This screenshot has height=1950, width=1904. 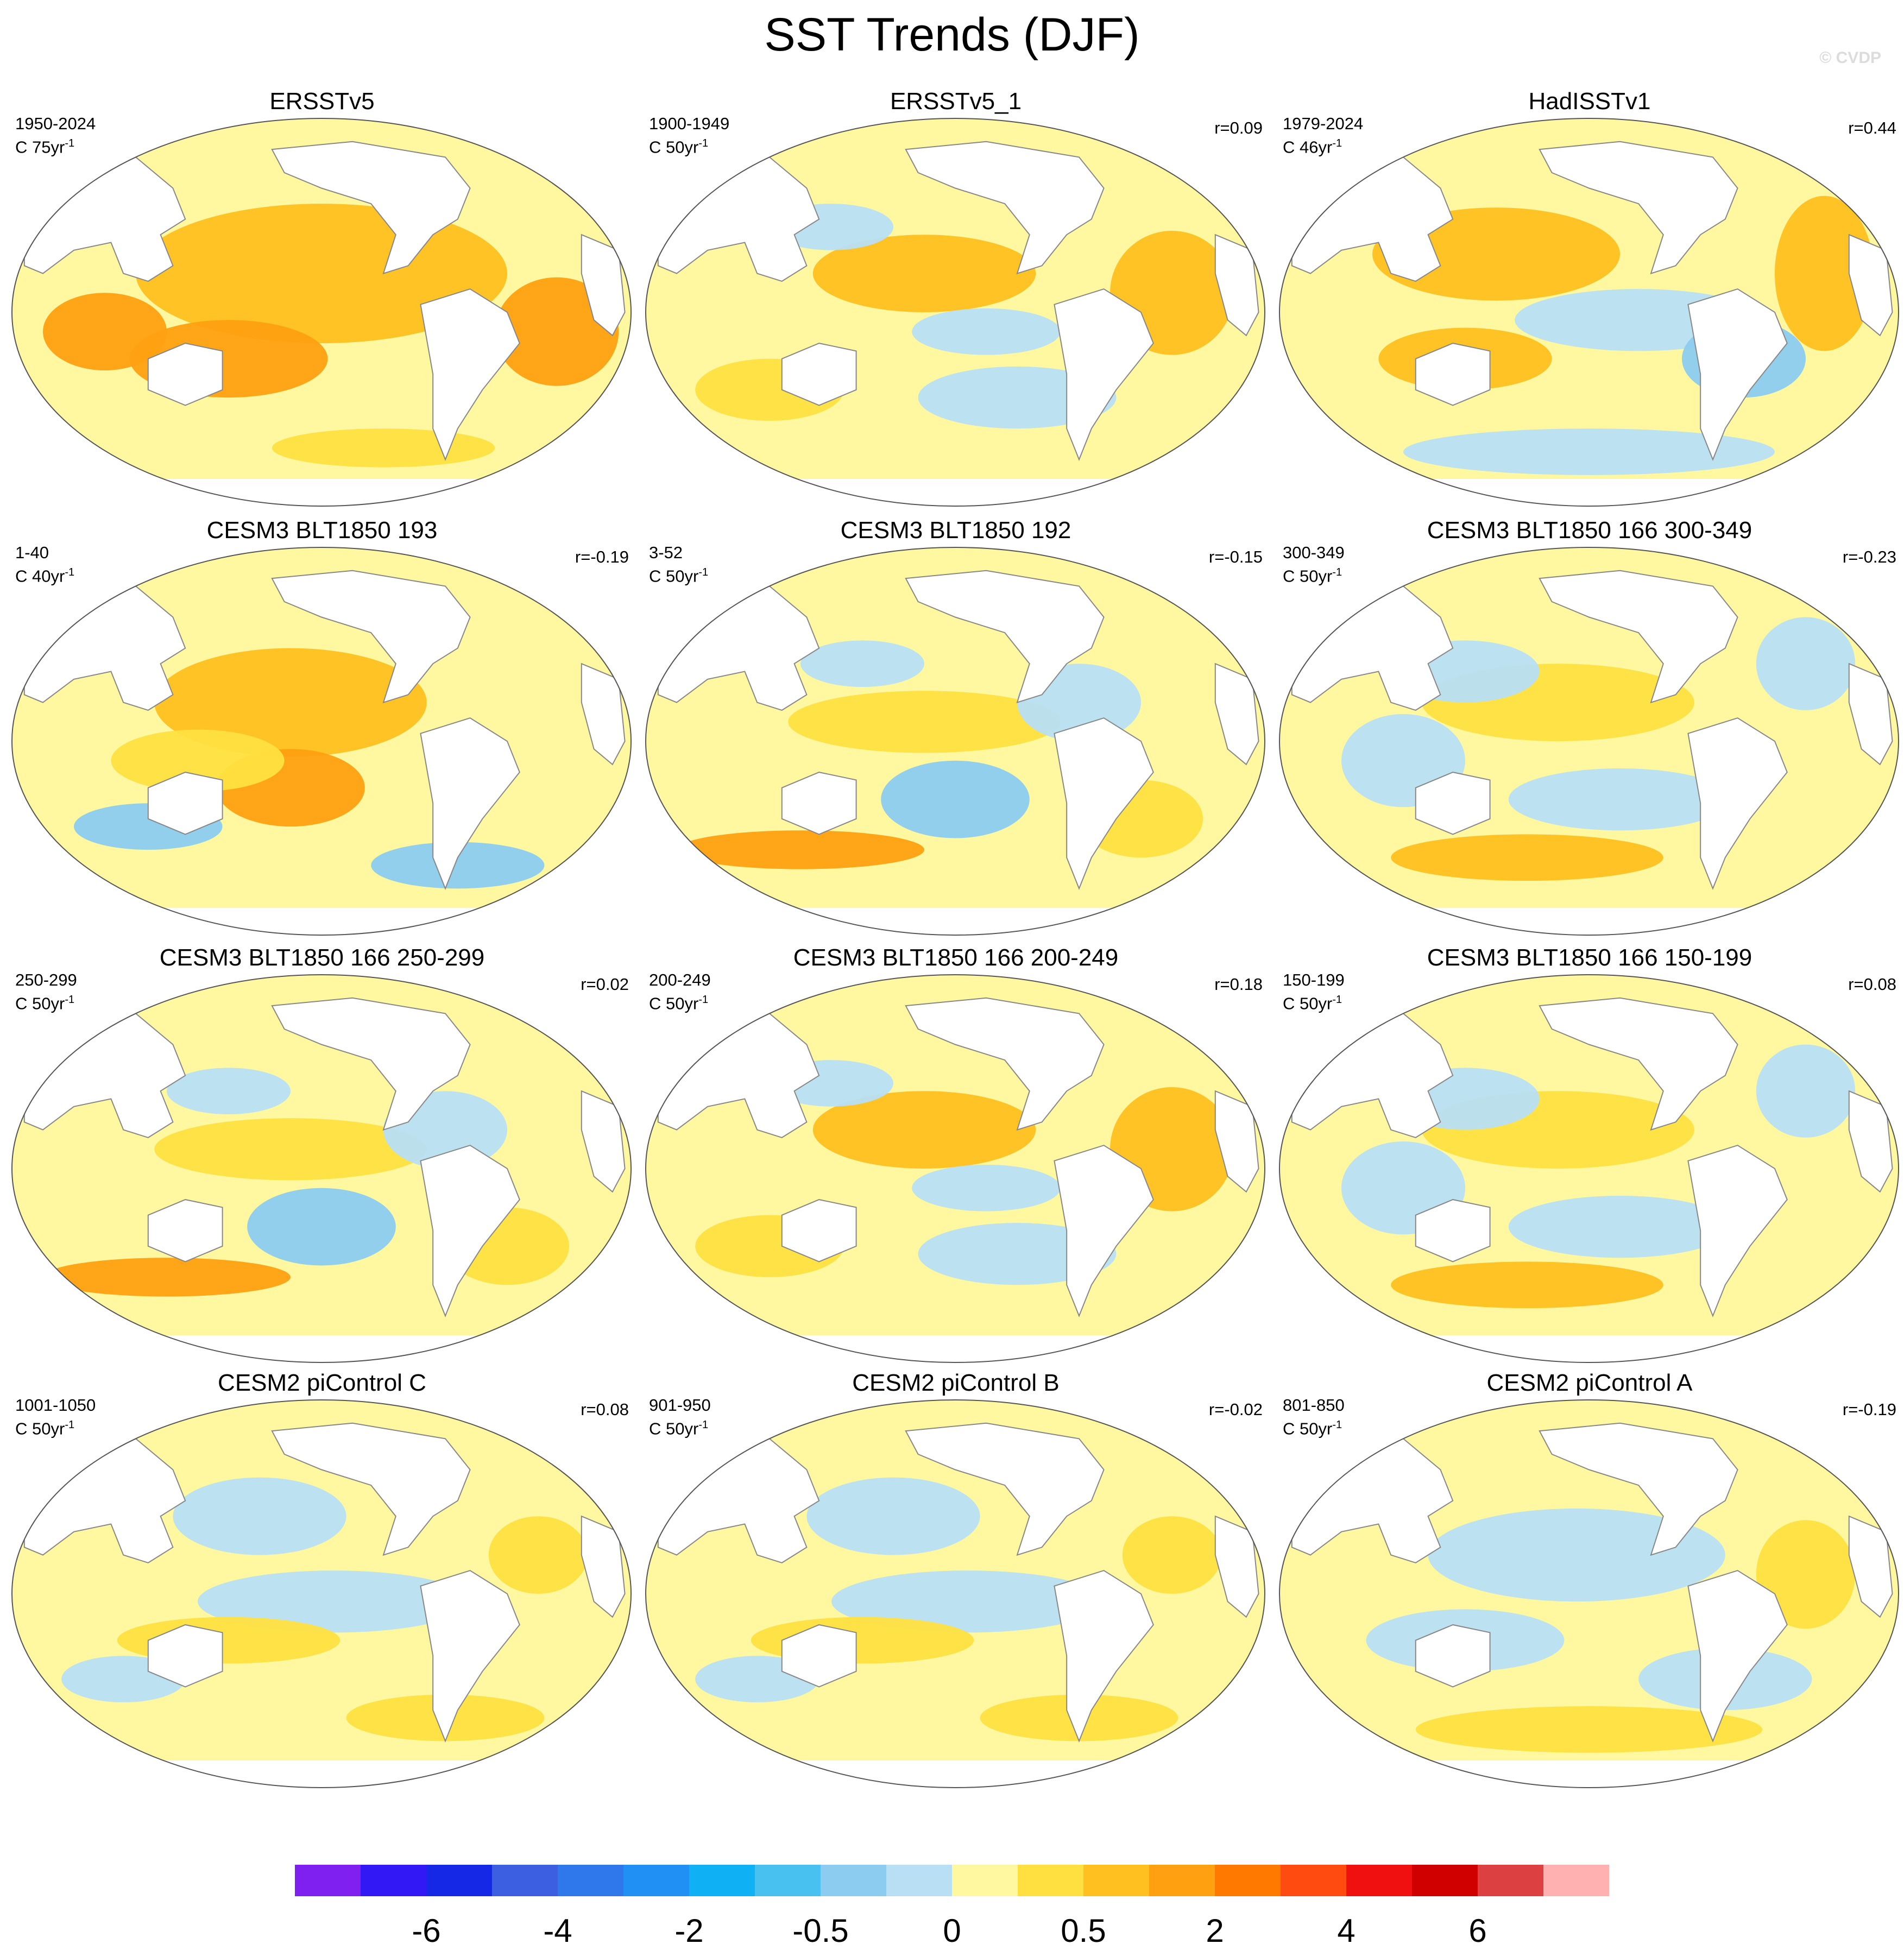 I want to click on panel-correlation: r=-0.19, so click(x=1869, y=1409).